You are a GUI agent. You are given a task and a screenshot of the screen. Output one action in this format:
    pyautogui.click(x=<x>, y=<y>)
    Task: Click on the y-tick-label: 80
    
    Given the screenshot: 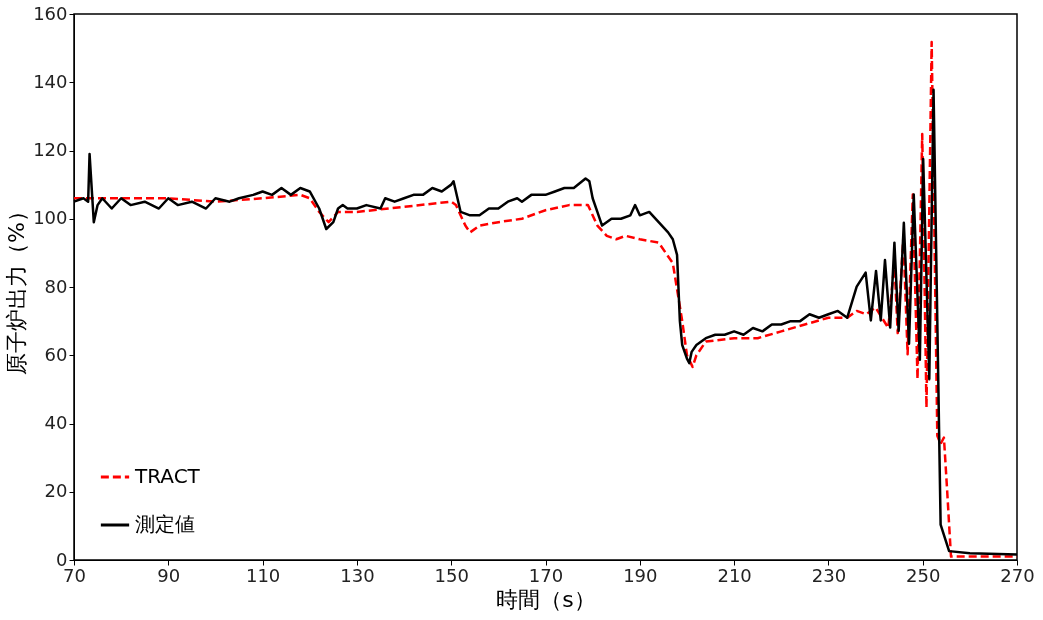 What is the action you would take?
    pyautogui.click(x=56, y=286)
    